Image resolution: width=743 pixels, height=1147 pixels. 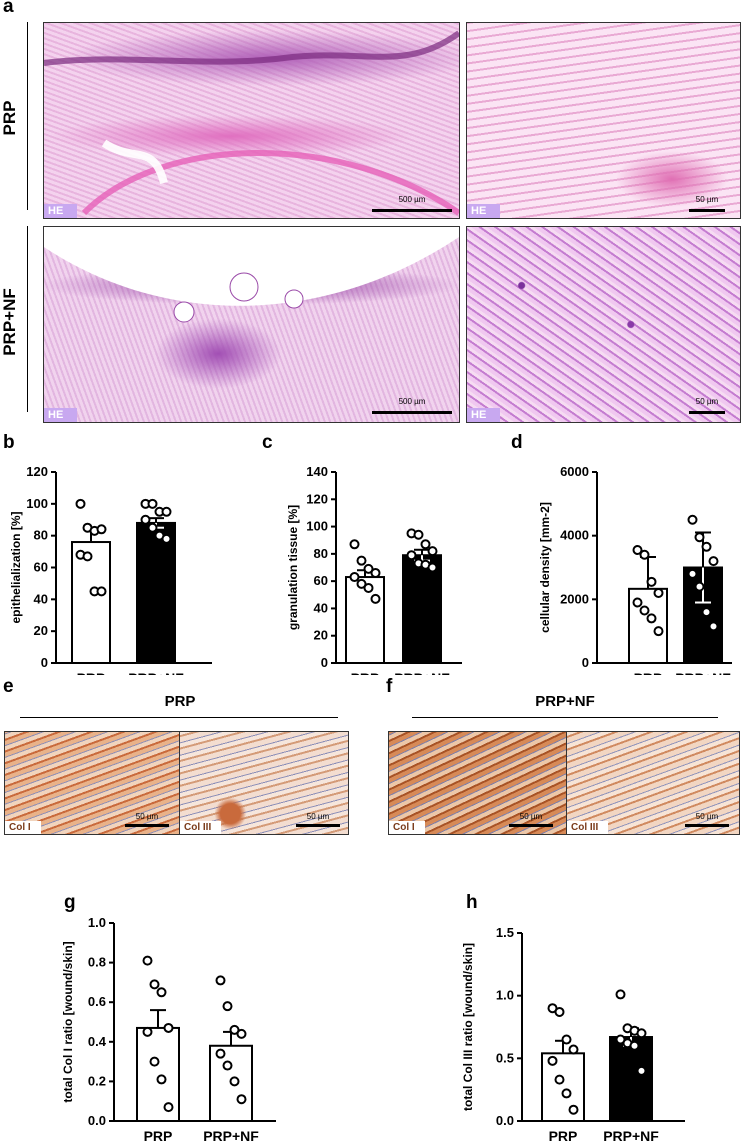 What do you see at coordinates (92, 783) in the screenshot?
I see `ihc-prp-col-i: Col I 50 µm` at bounding box center [92, 783].